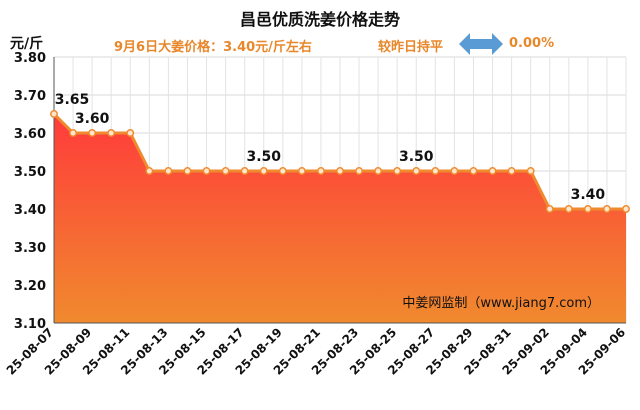 Image resolution: width=640 pixels, height=410 pixels. Describe the element at coordinates (27, 44) in the screenshot. I see `y-axis-unit: 元/斤` at that location.